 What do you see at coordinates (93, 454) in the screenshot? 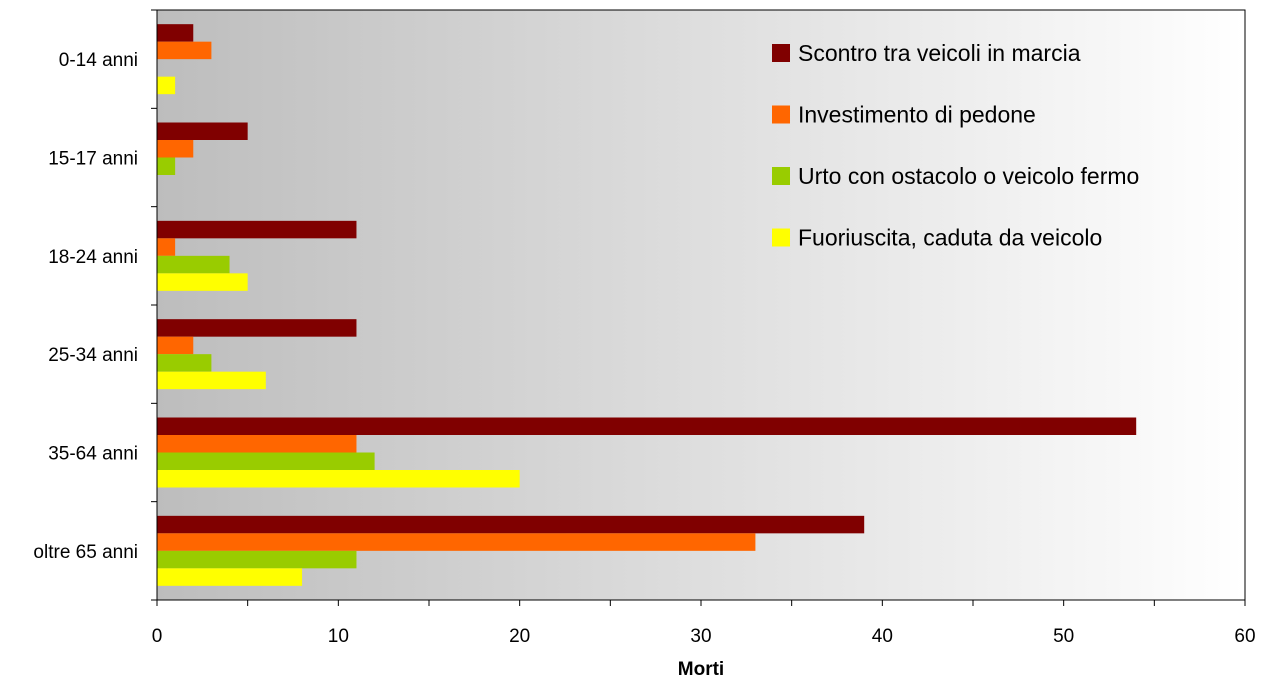
I see `category-label: 35-64 anni` at bounding box center [93, 454].